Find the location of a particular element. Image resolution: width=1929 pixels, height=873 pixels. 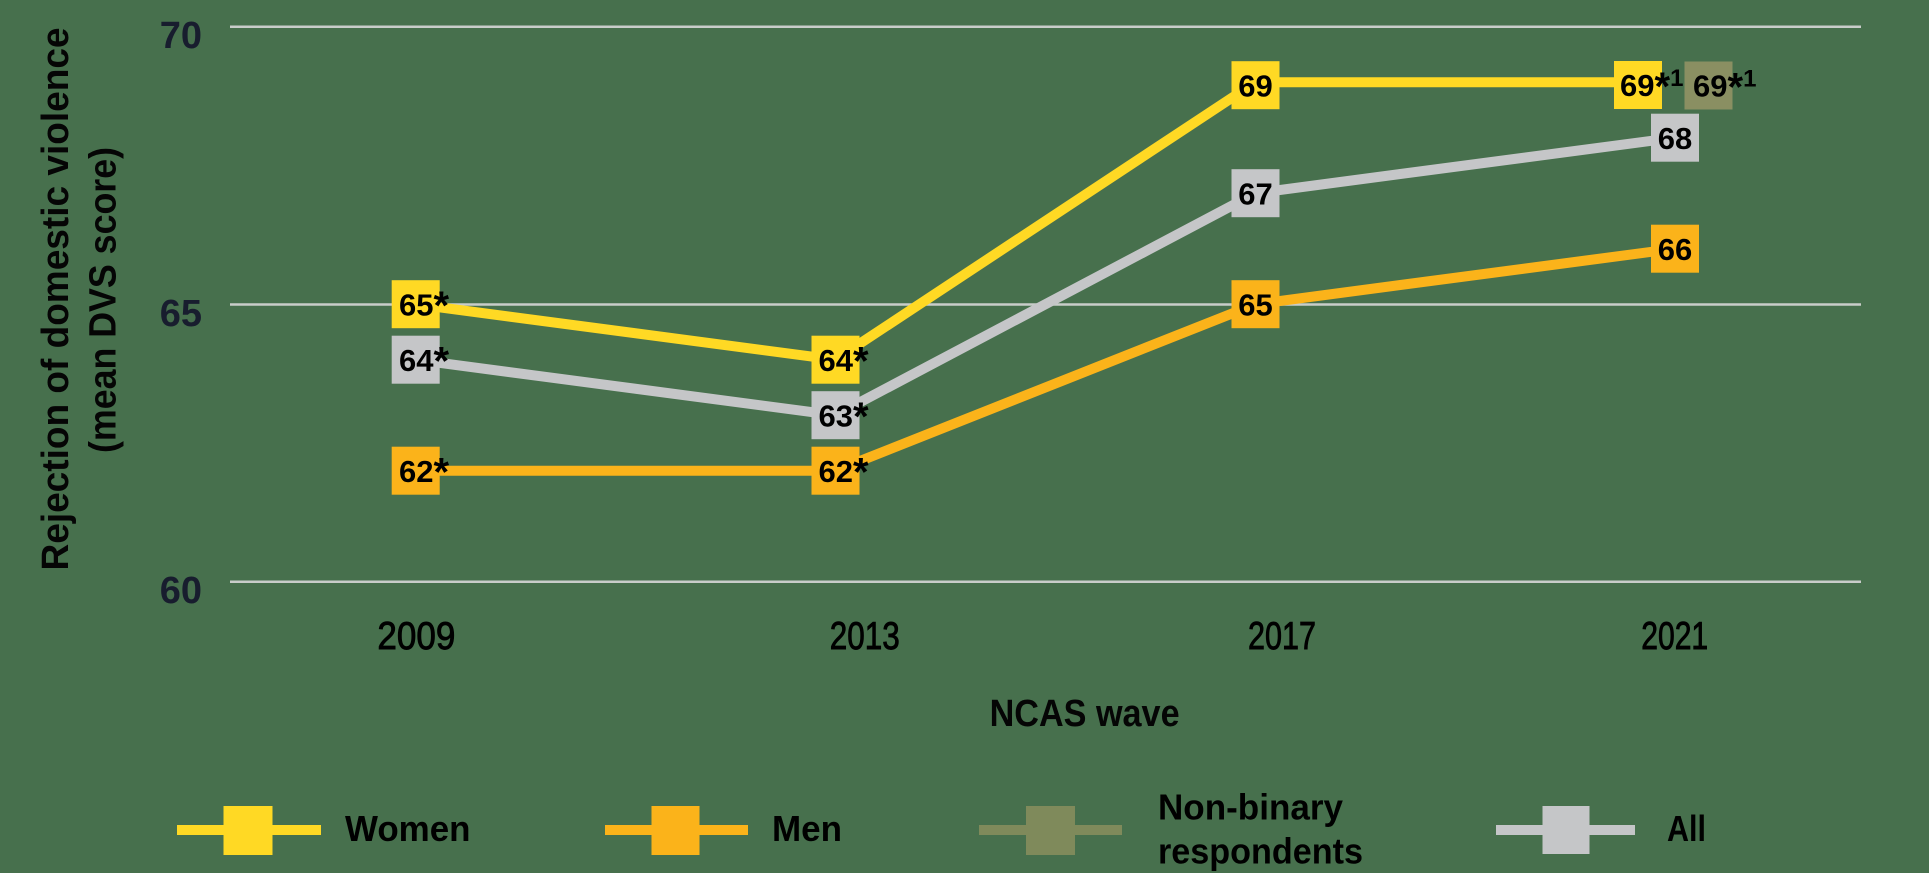

svg-text: 63* is located at coordinates (844, 417).